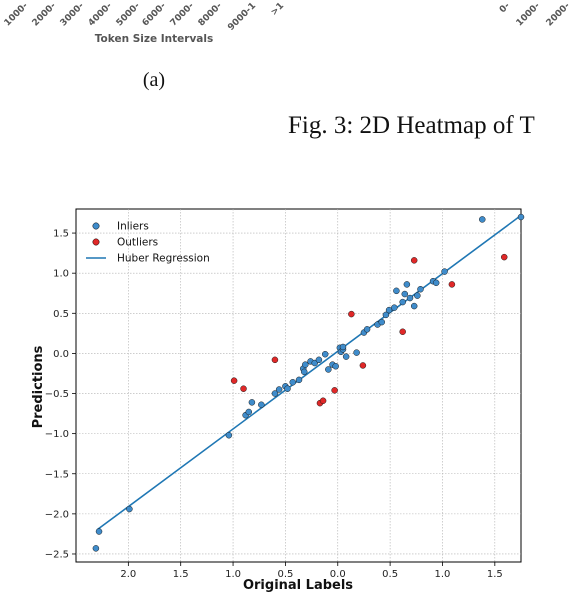 The image size is (572, 592). Describe the element at coordinates (96, 226) in the screenshot. I see `legend-inliers-marker` at that location.